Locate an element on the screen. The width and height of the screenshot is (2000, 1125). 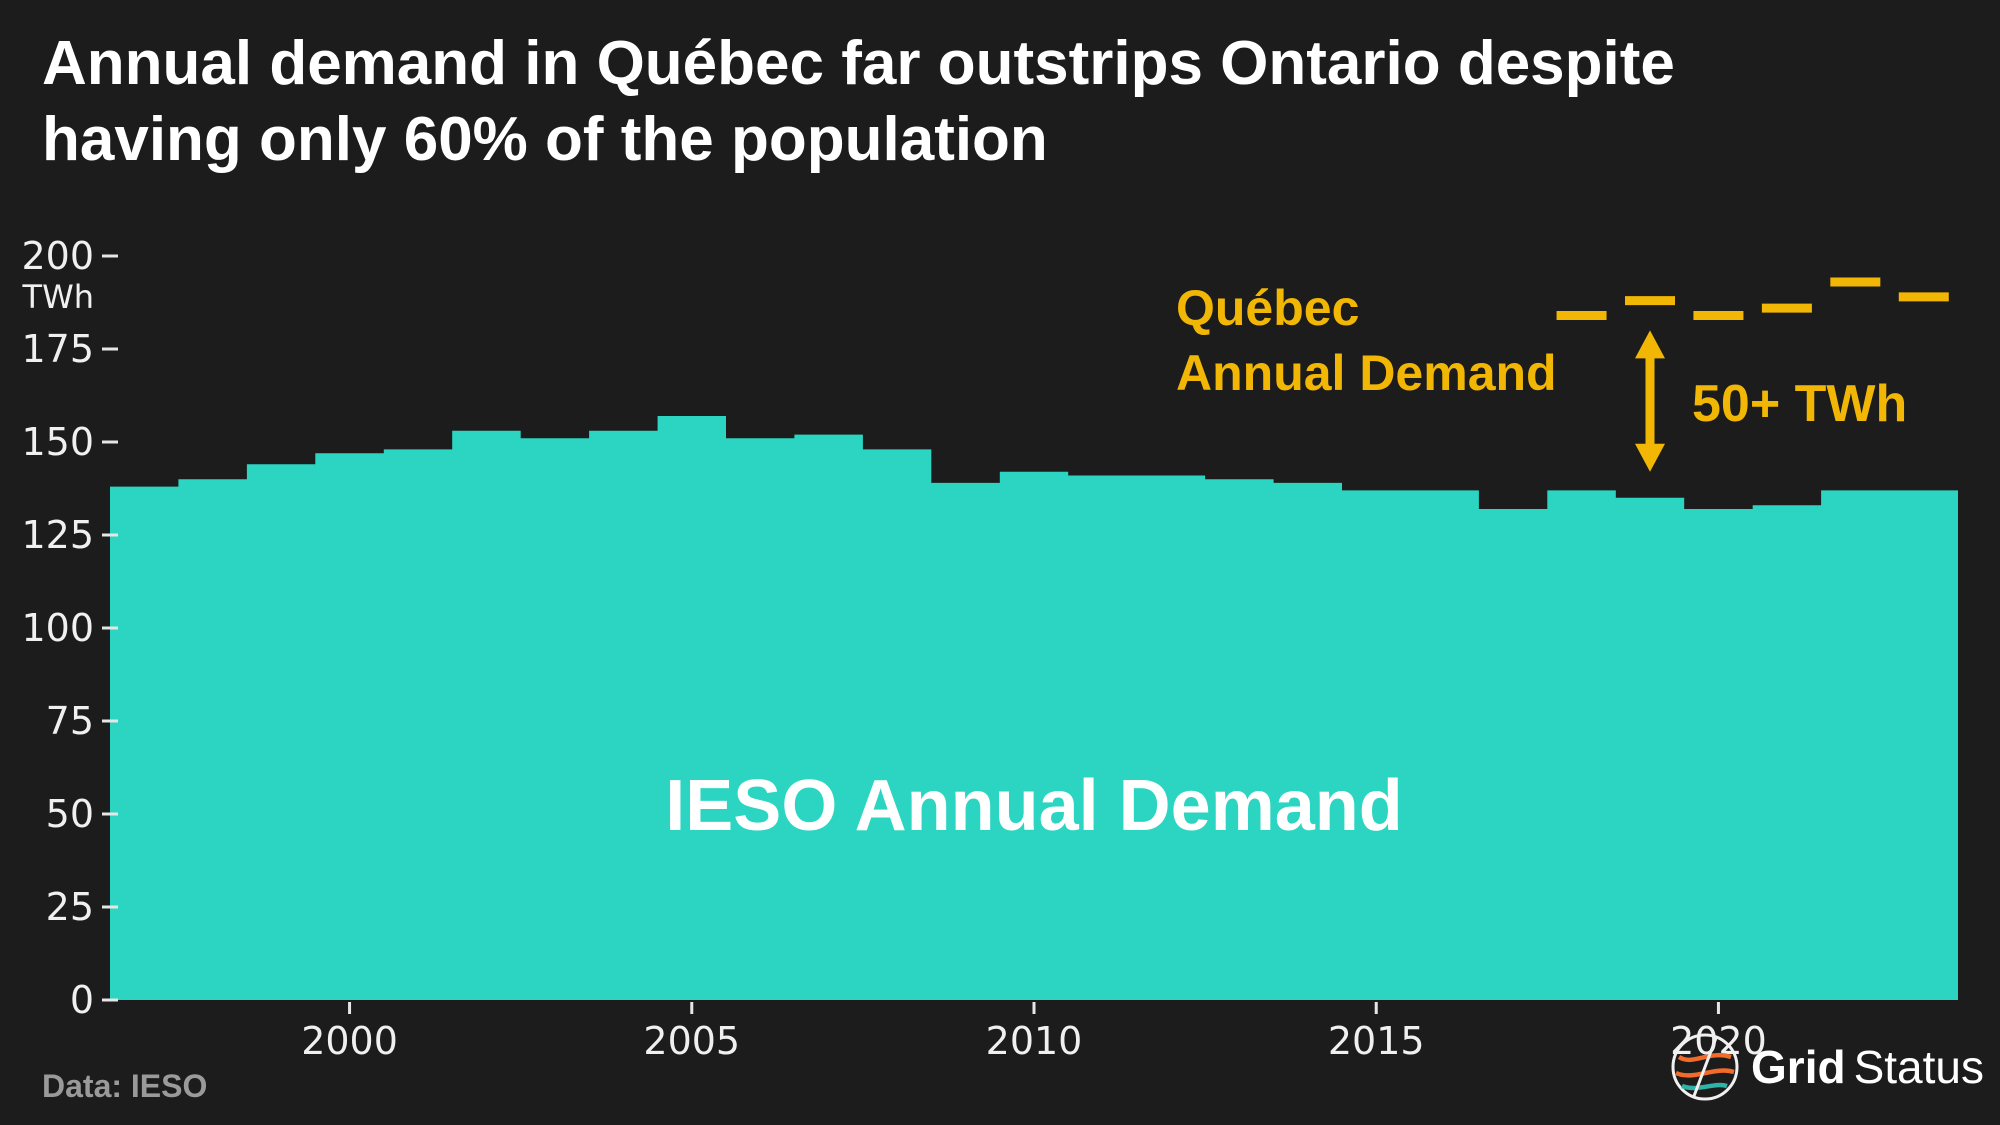
y-tick-label: 125 is located at coordinates (57, 535).